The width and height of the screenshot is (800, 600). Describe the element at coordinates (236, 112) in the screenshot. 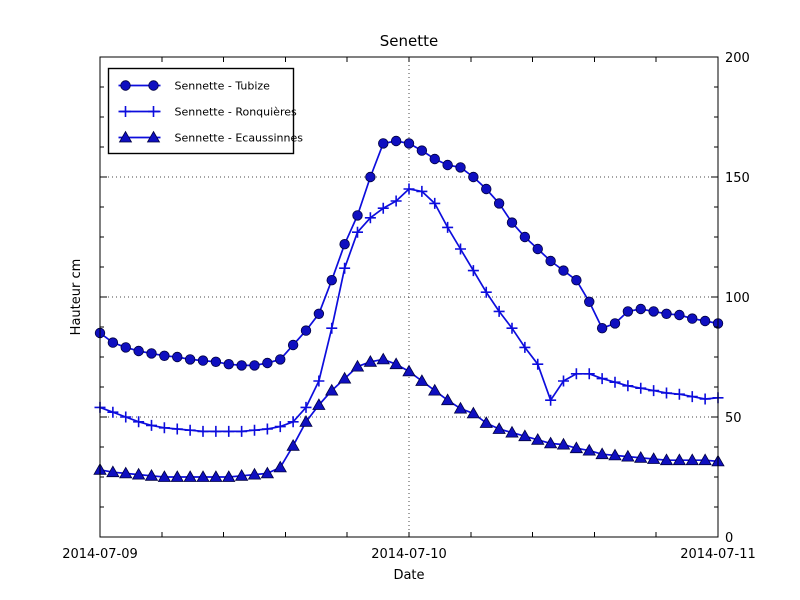

I see `legend-label: Sennette - Ronquières` at that location.